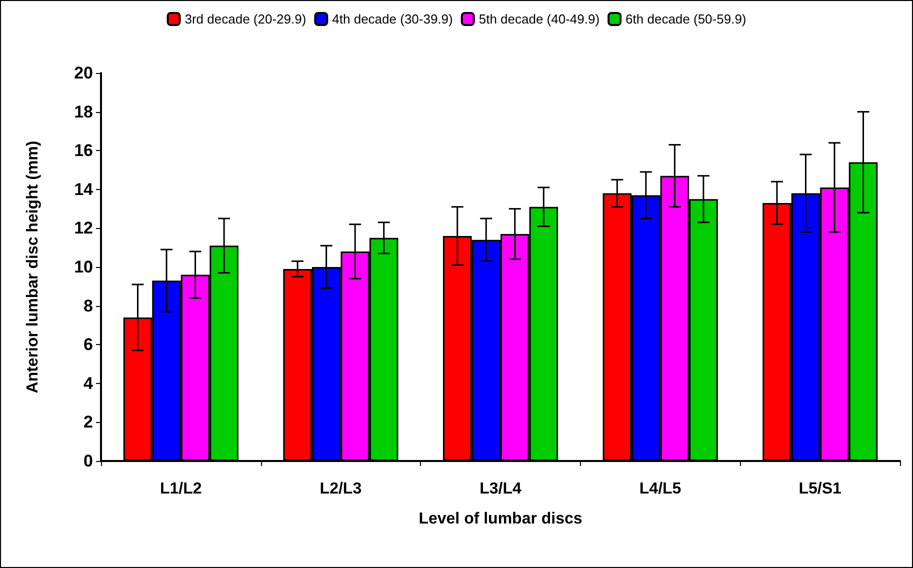 This screenshot has width=913, height=568. Describe the element at coordinates (181, 489) in the screenshot. I see `x-tick-label: L1/L2` at that location.